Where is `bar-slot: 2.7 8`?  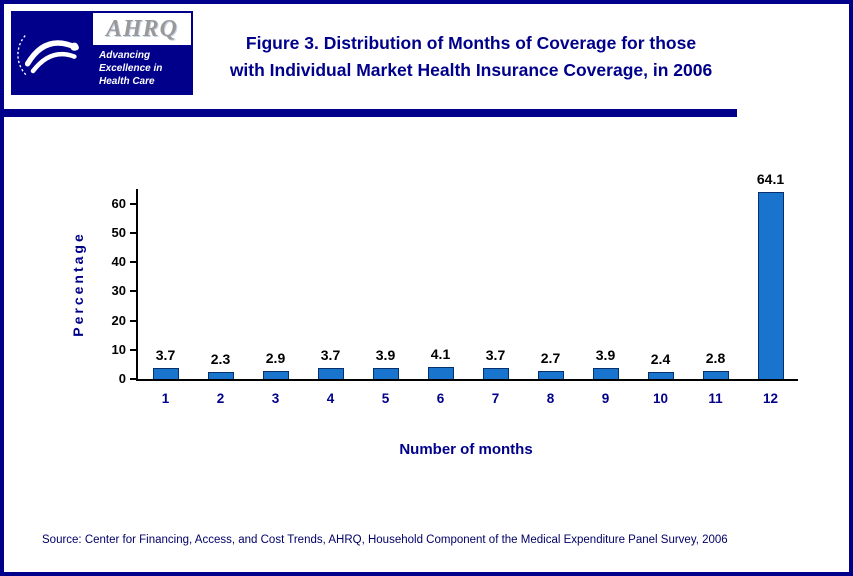
bar-slot: 2.7 8 is located at coordinates (550, 297).